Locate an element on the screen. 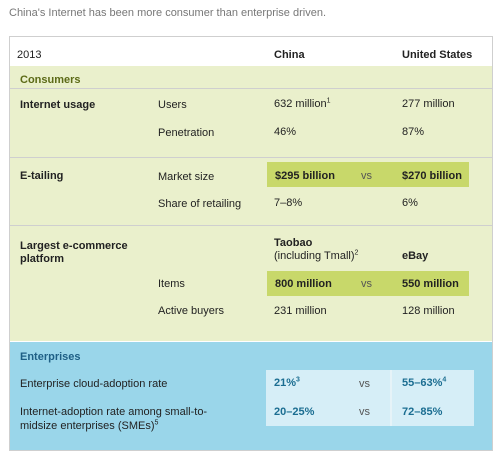 Image resolution: width=501 pixels, height=455 pixels. us-platform-name: eBay is located at coordinates (415, 256).